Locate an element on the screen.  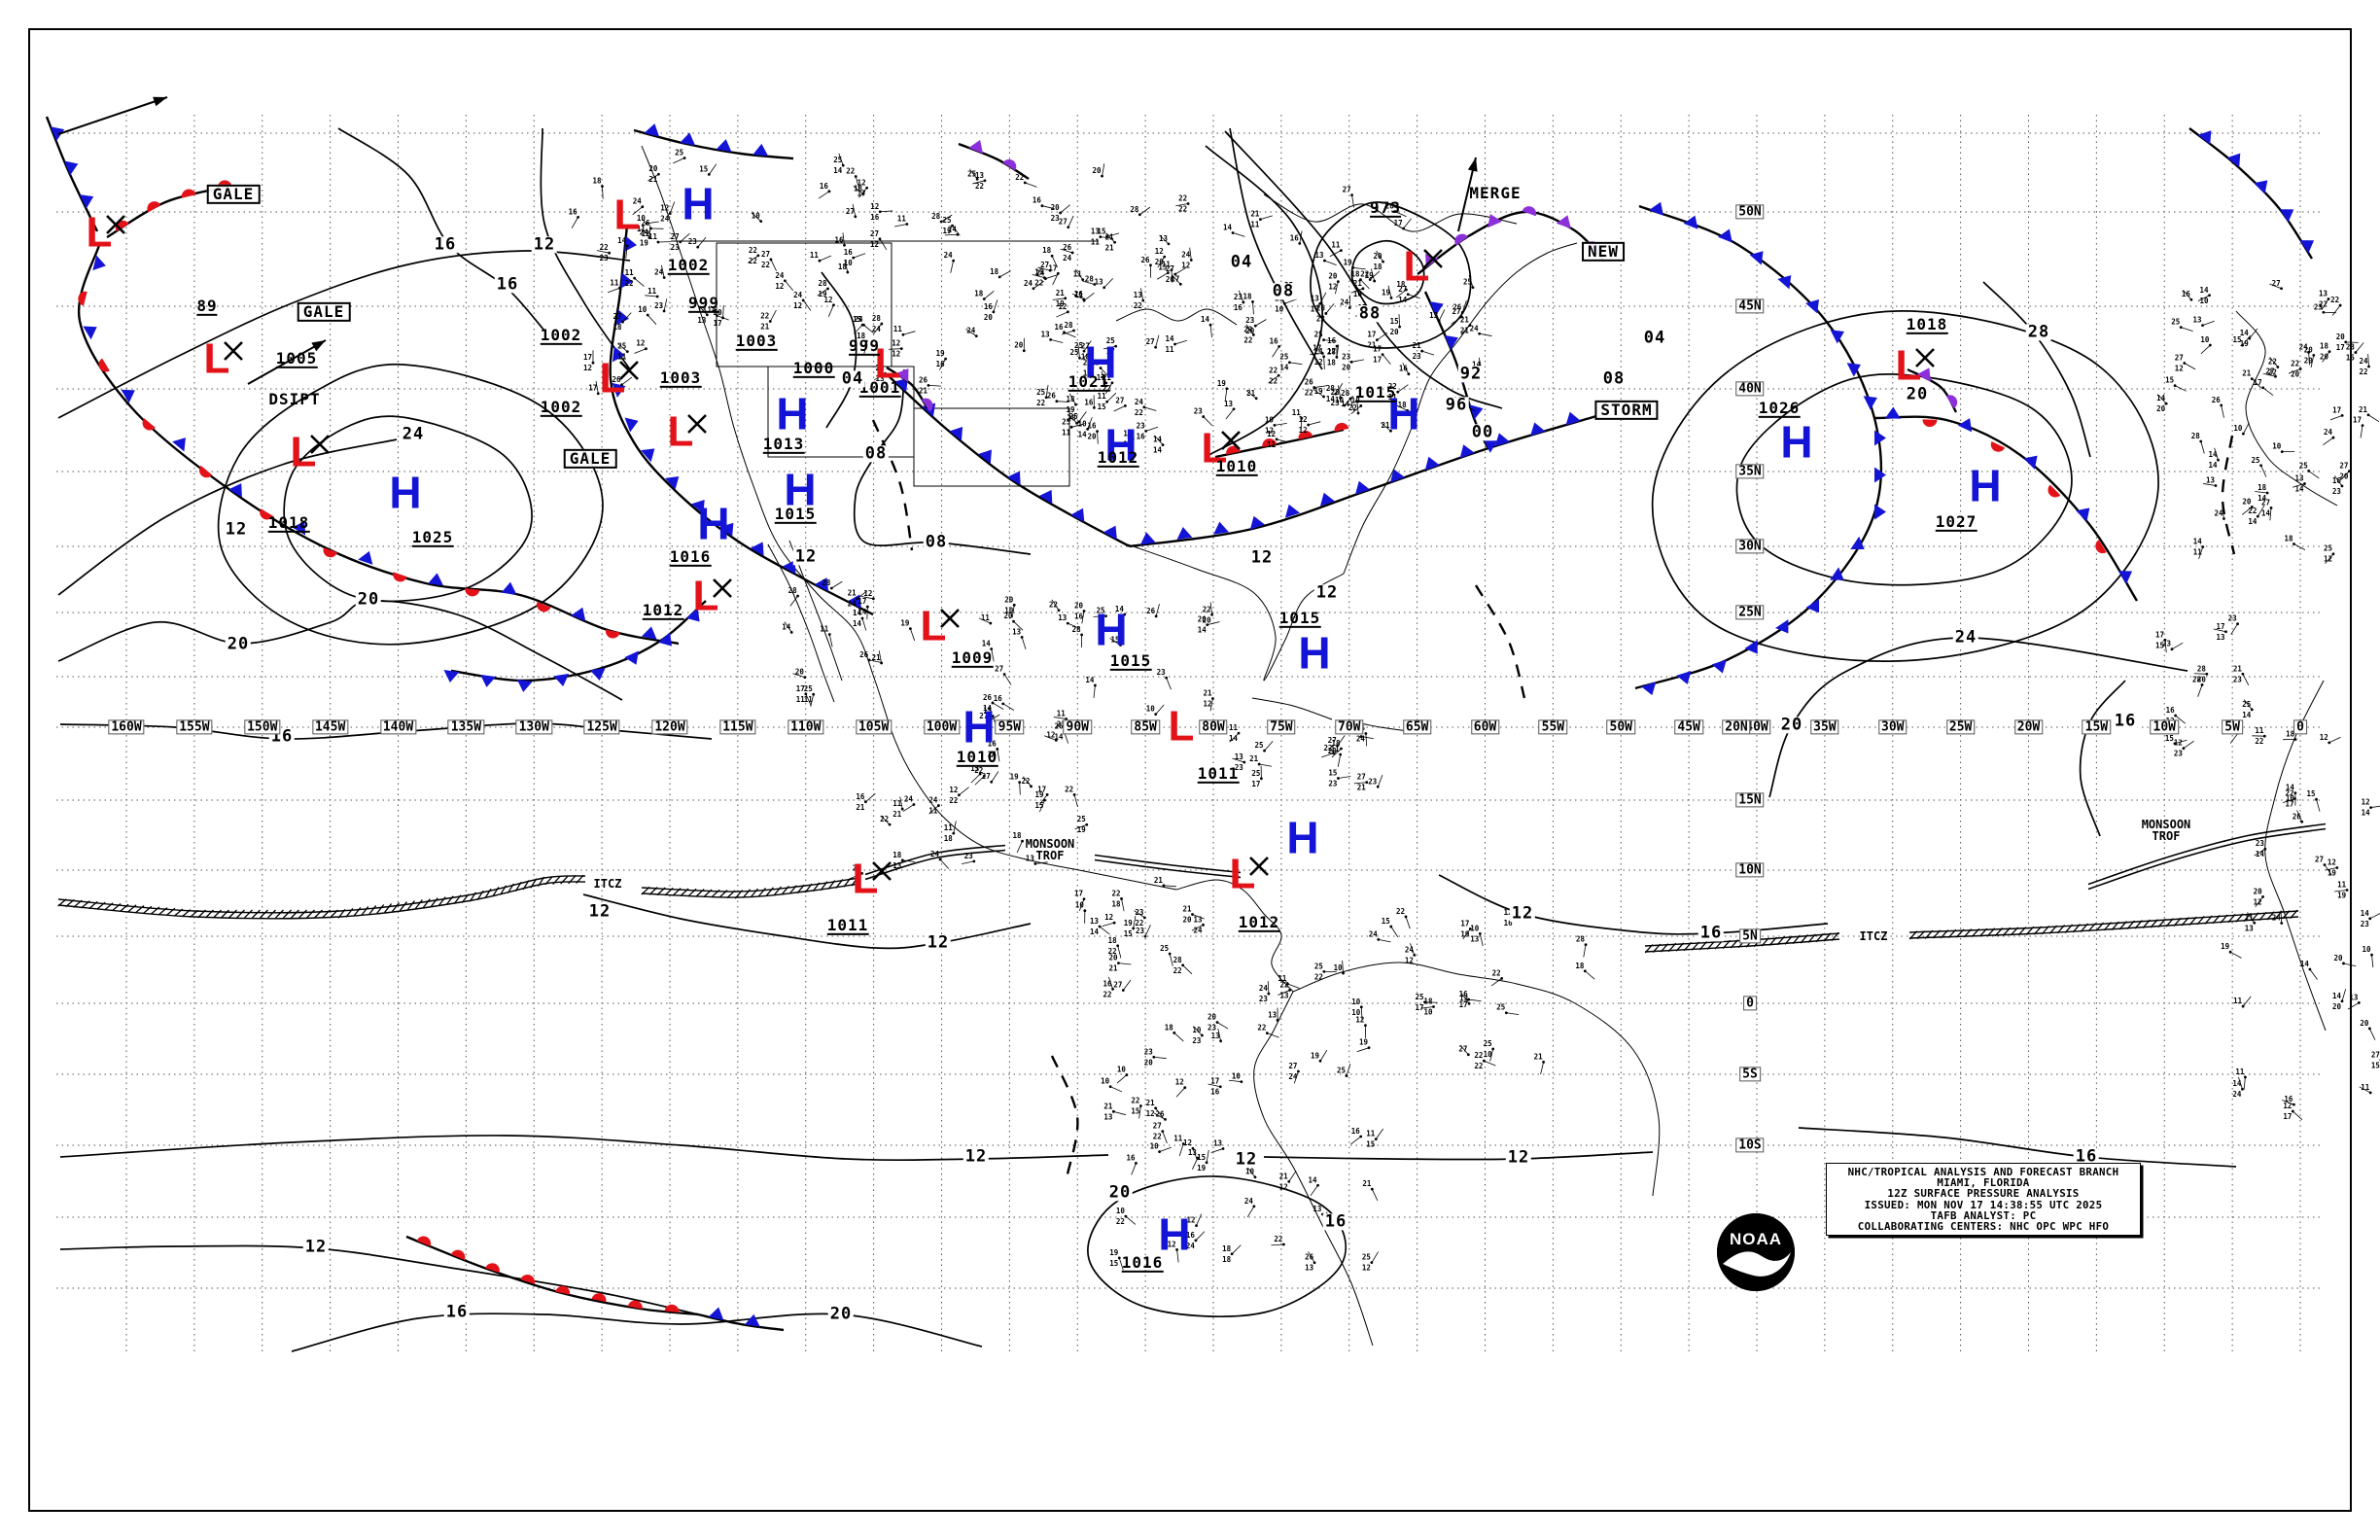
pressure-value-label: 1002 is located at coordinates (561, 407).